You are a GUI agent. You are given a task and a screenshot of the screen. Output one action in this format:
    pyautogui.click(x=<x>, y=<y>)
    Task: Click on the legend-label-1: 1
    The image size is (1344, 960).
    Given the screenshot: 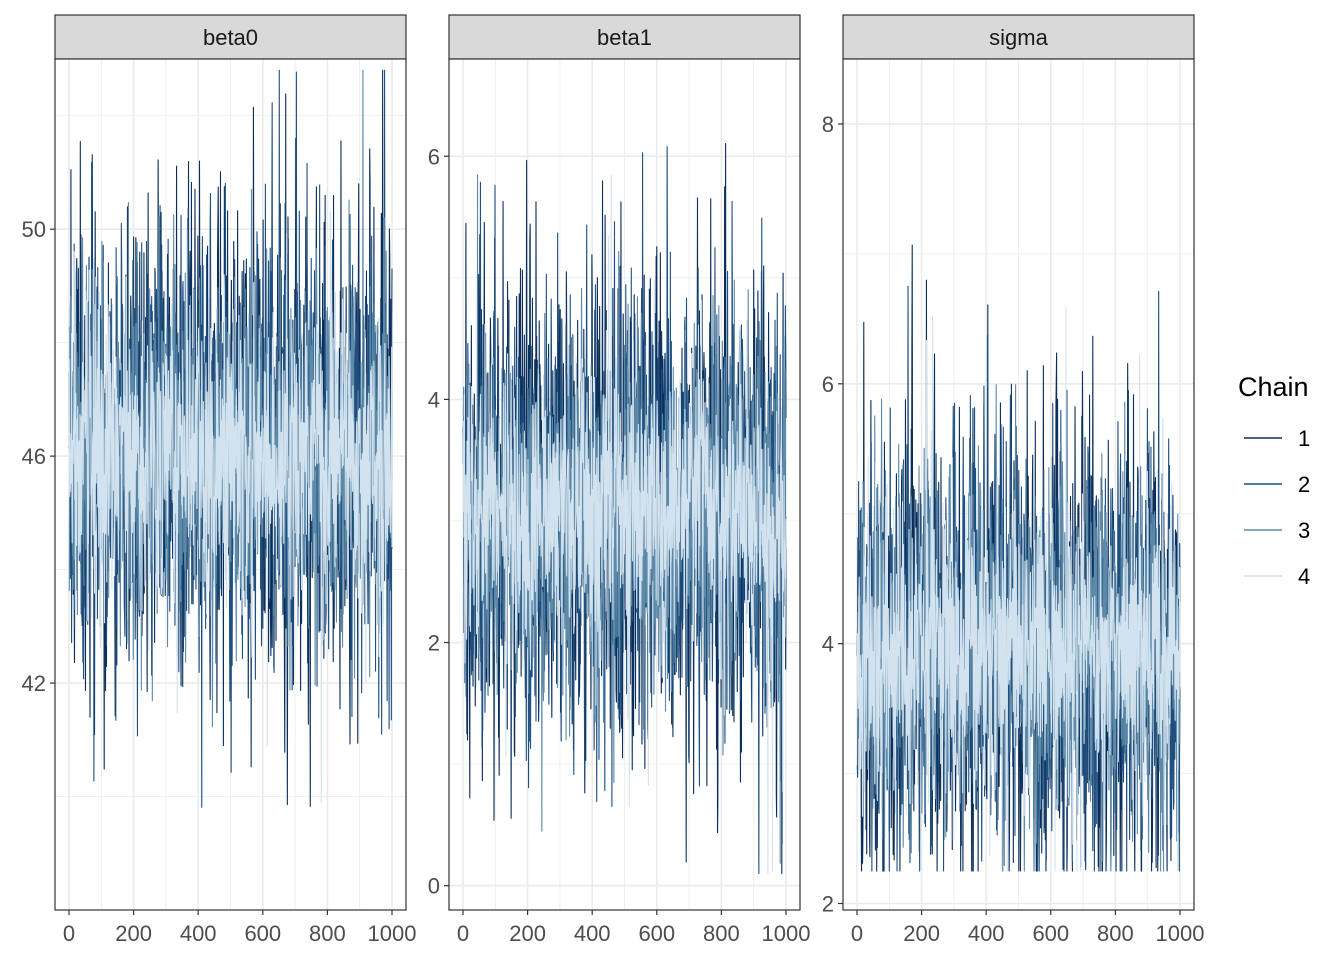 What is the action you would take?
    pyautogui.click(x=1304, y=438)
    